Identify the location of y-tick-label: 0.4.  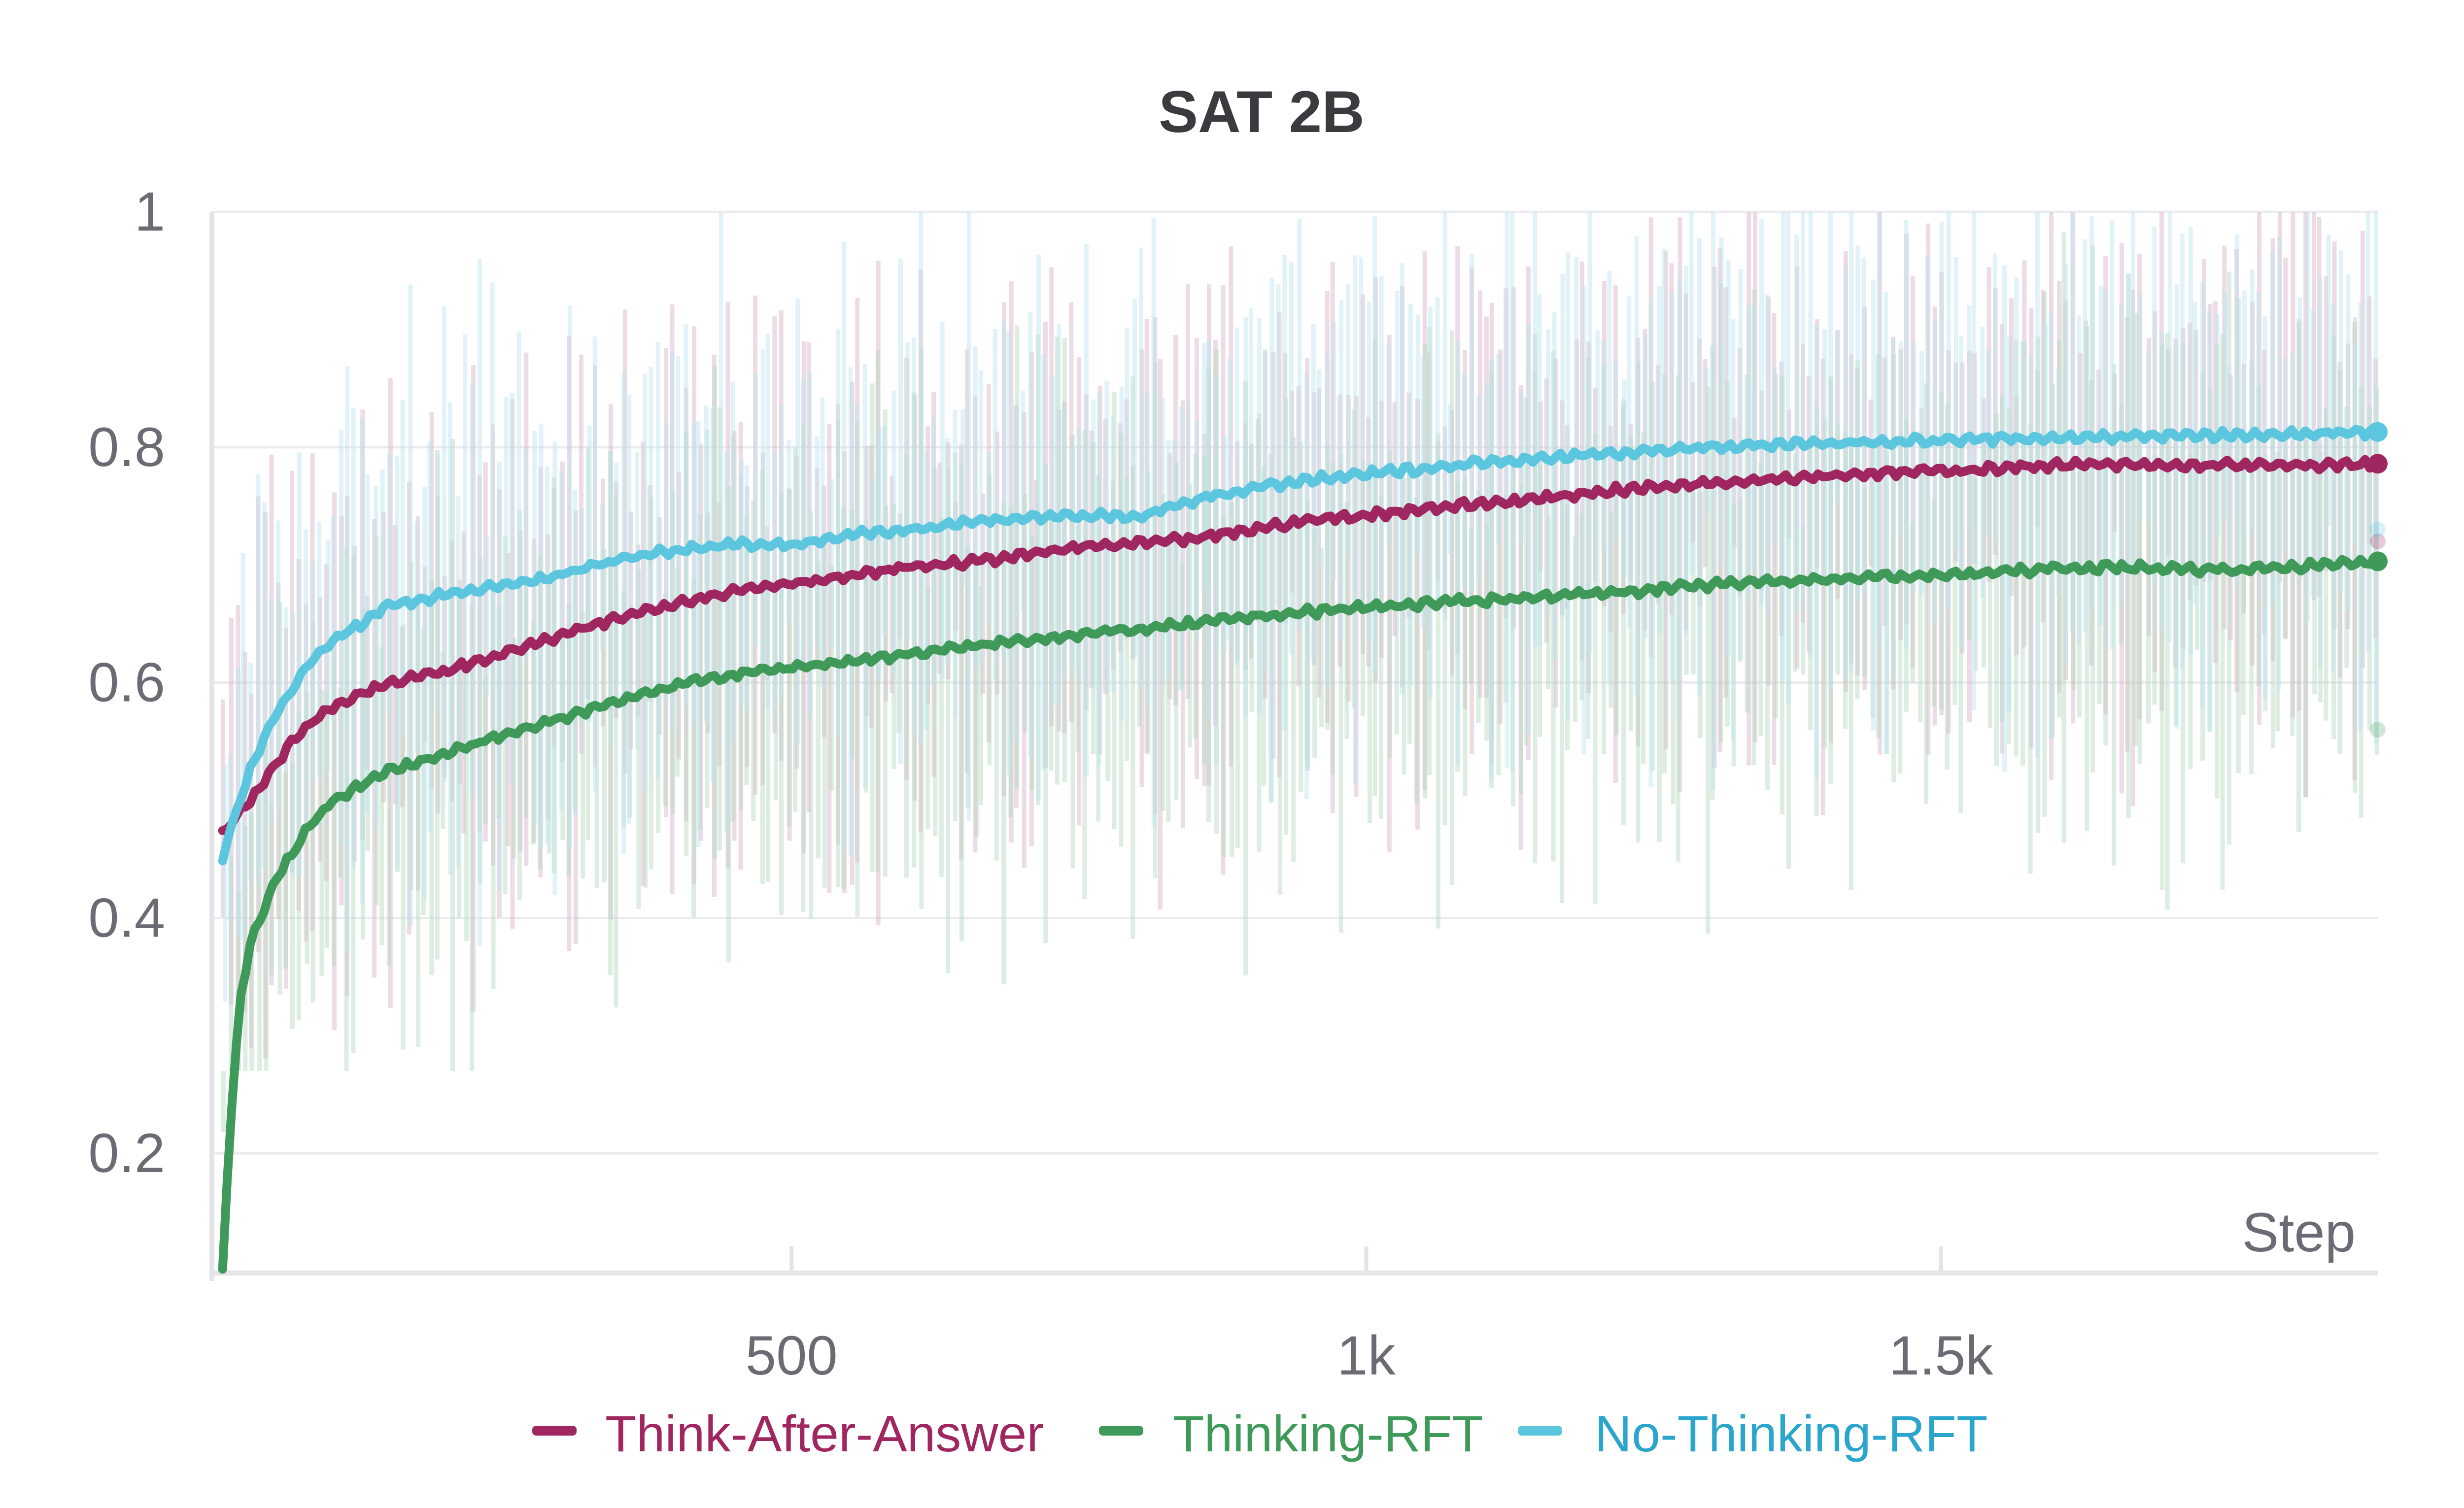
(126, 917).